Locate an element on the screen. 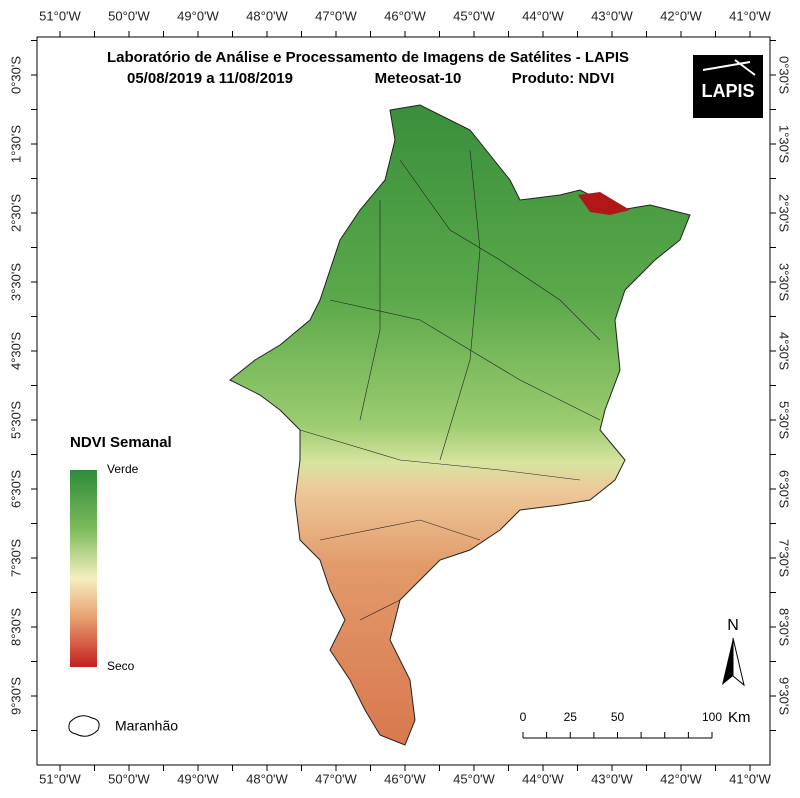 The height and width of the screenshot is (798, 800). lon-label-top: 41°0'W is located at coordinates (750, 15).